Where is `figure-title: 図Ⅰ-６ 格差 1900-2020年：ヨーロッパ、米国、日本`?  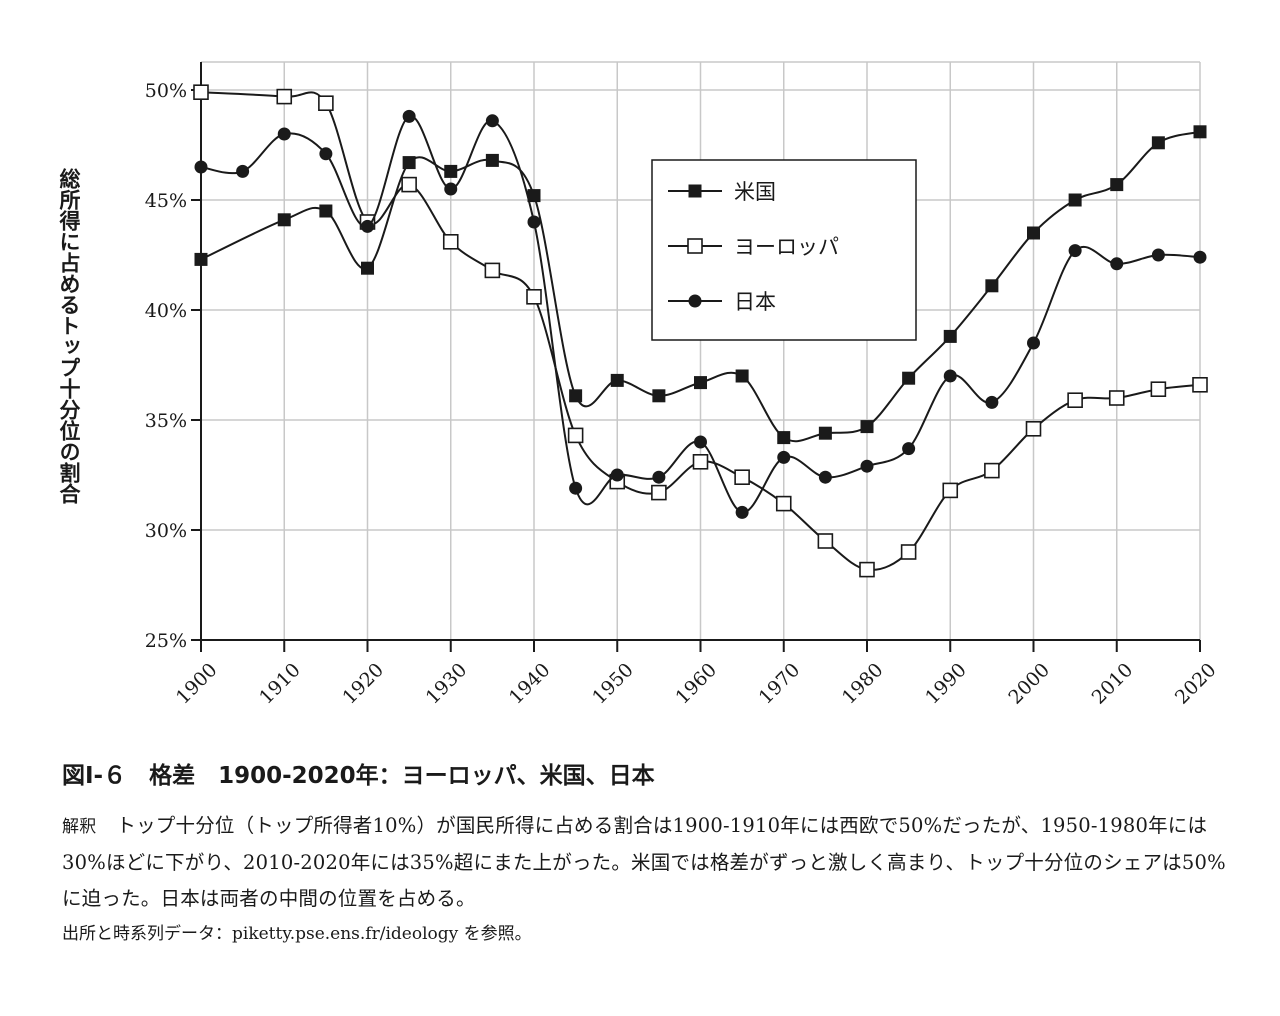
figure-title: 図Ⅰ-６ 格差 1900-2020年：ヨーロッパ、米国、日本 is located at coordinates (358, 776).